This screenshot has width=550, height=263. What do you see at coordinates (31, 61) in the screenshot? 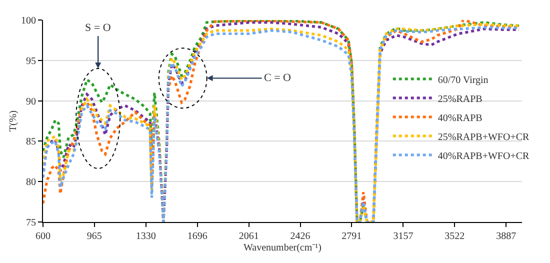
I see `y-tick-label: 95` at bounding box center [31, 61].